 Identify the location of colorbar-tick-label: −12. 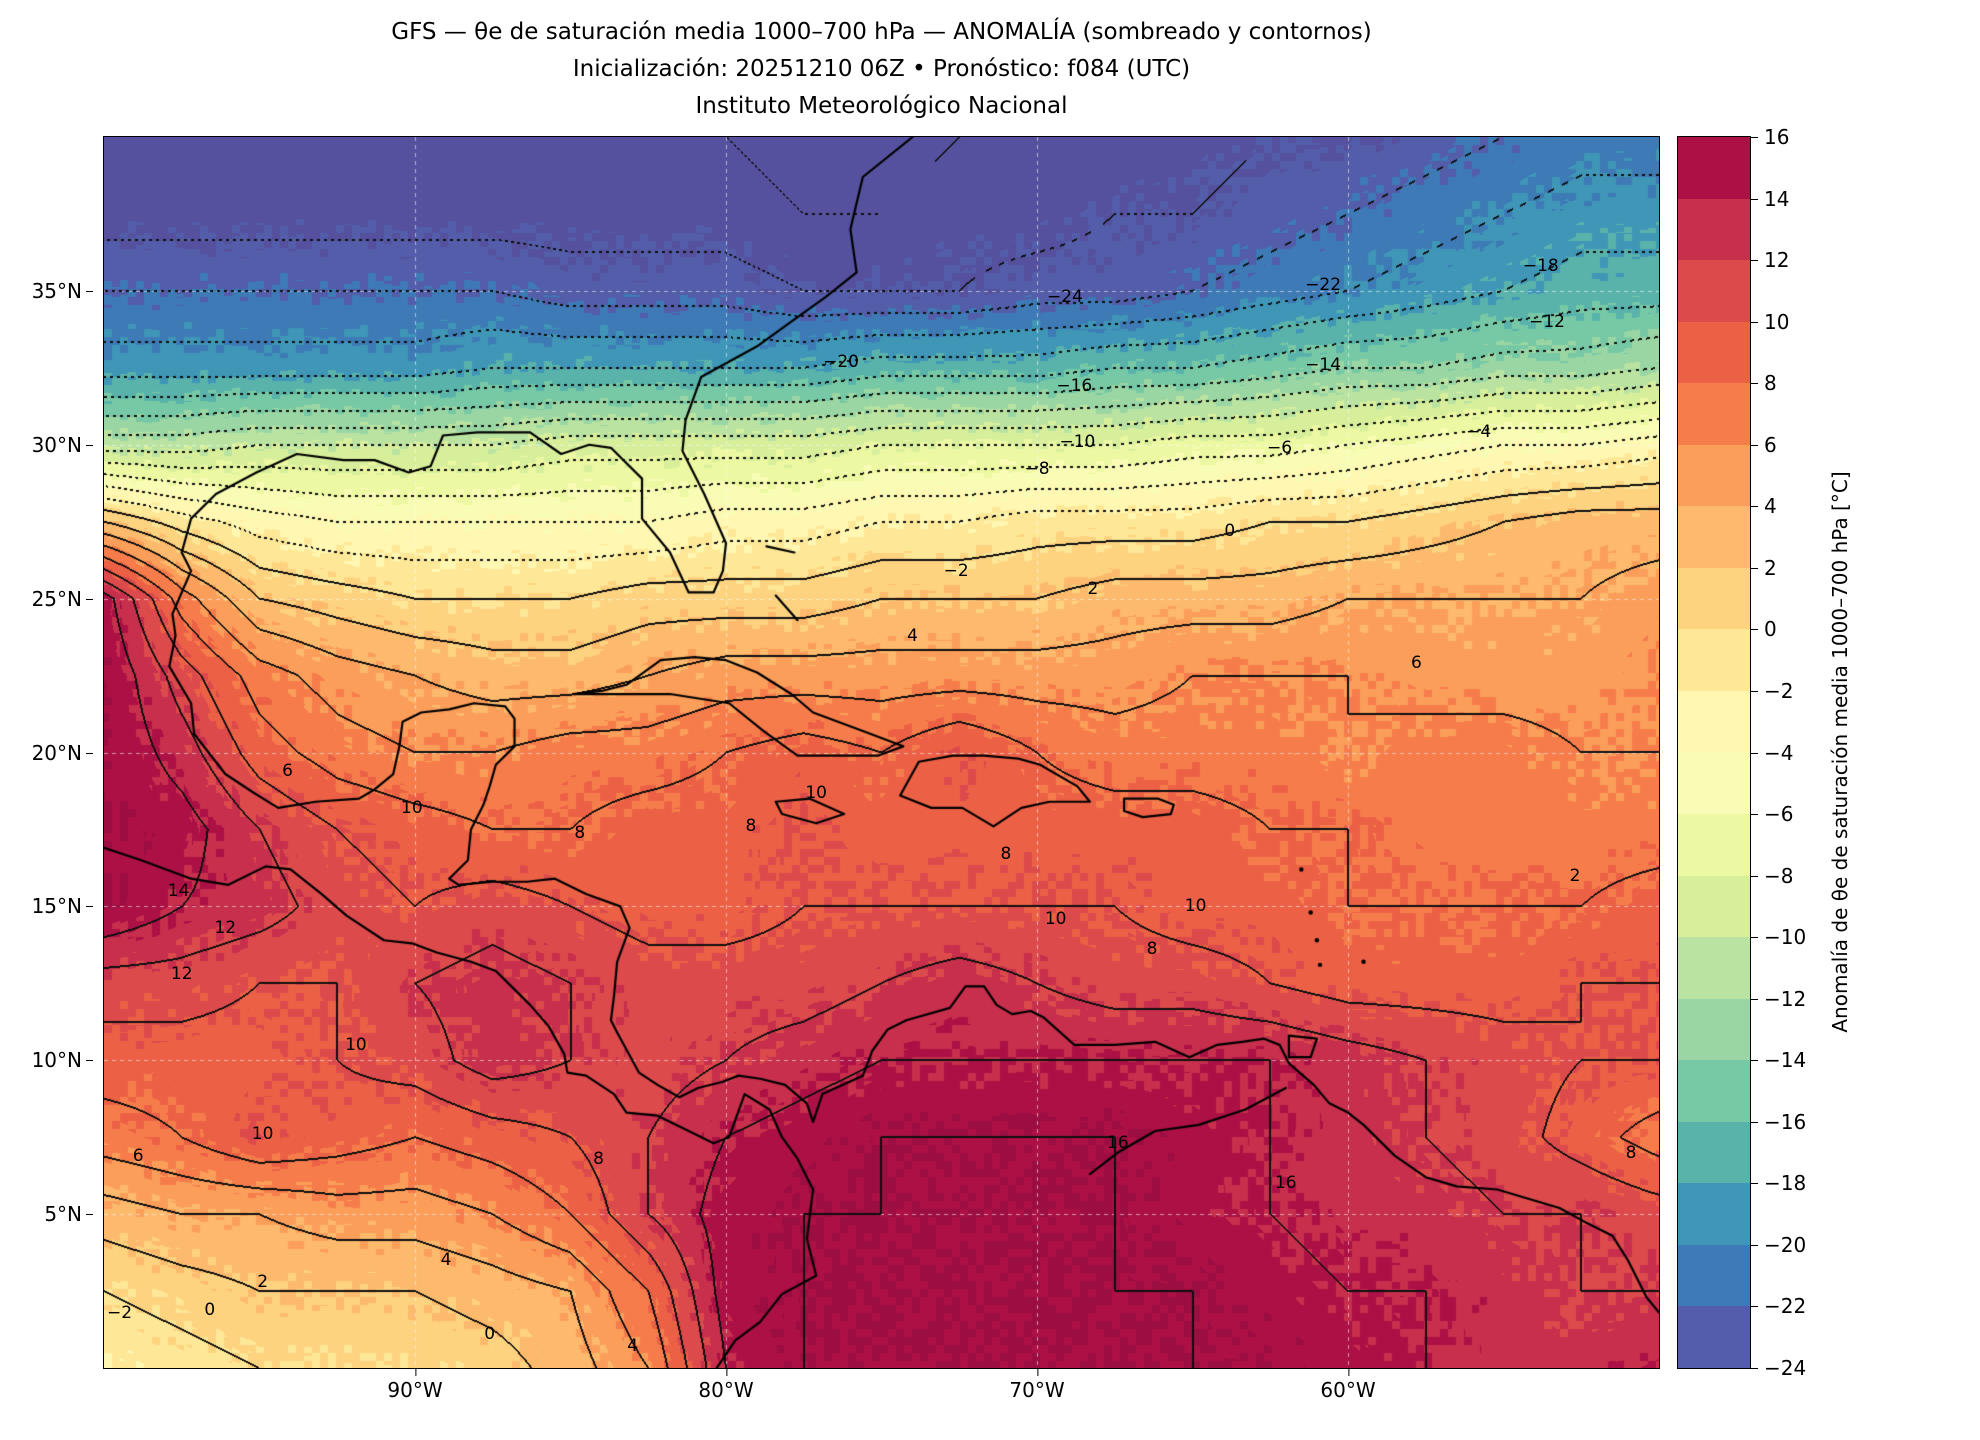
(1778, 999).